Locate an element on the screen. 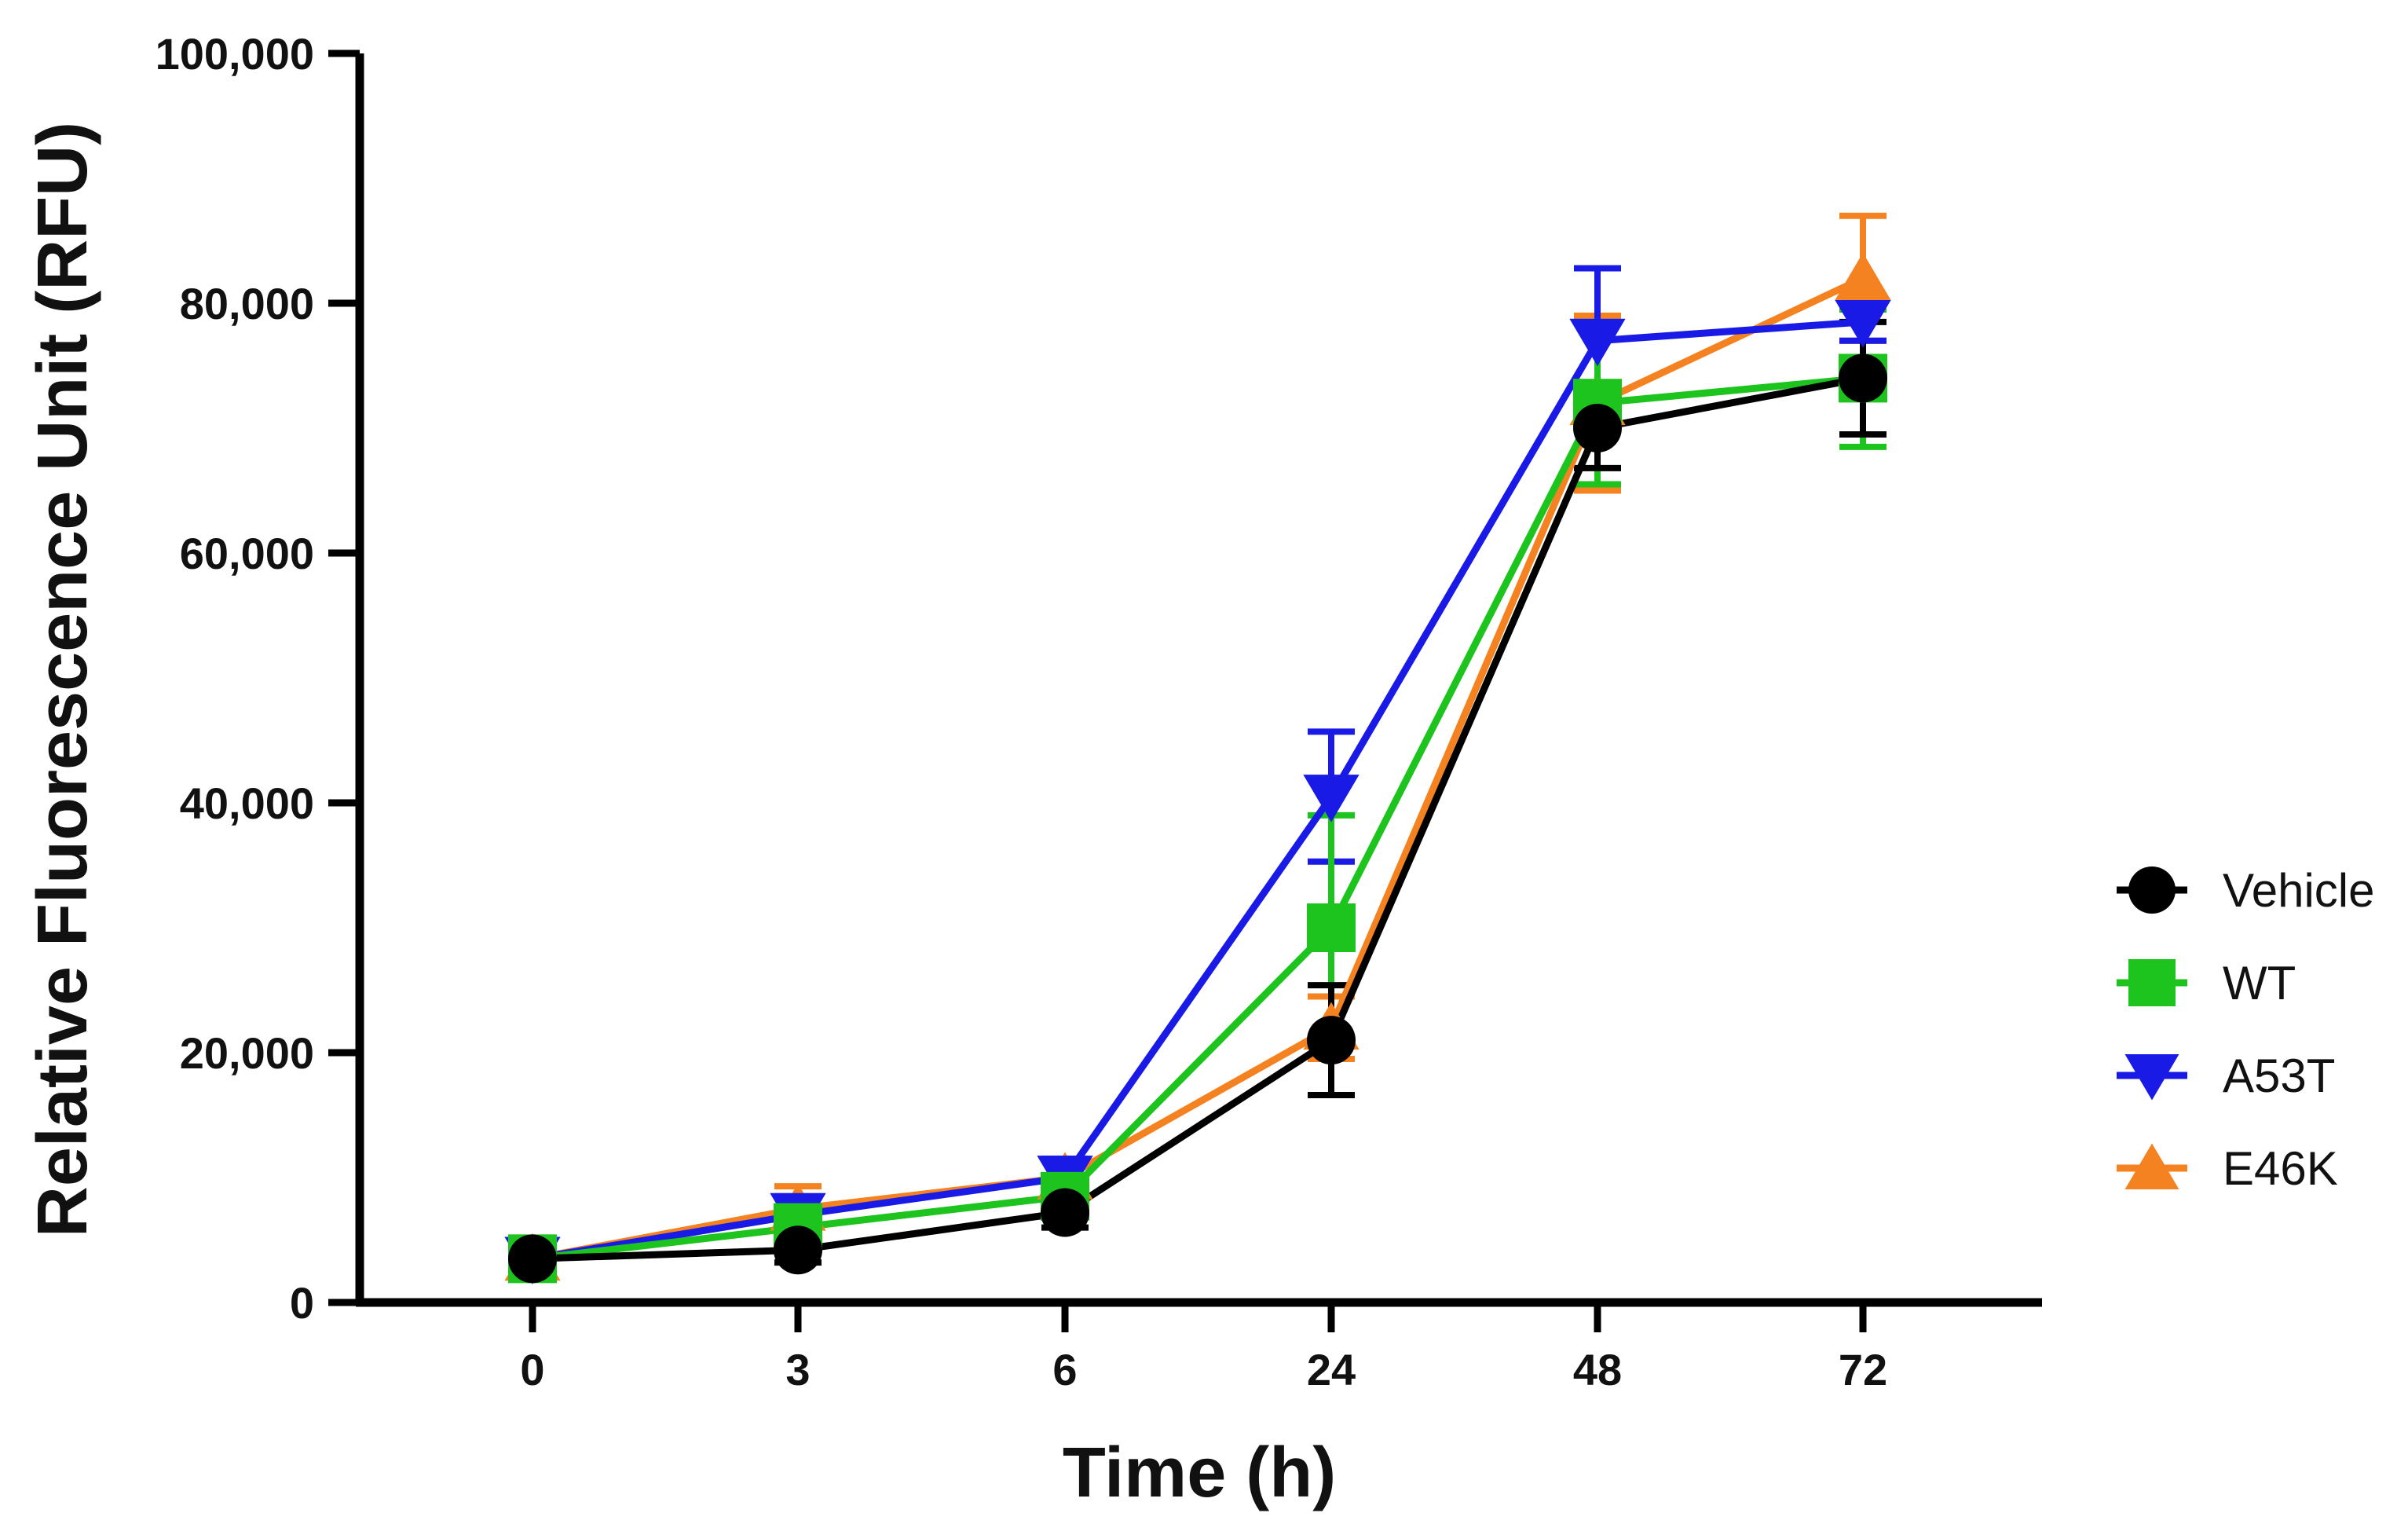 The width and height of the screenshot is (2408, 1535). legend-label-e46k: E46K is located at coordinates (2280, 1169).